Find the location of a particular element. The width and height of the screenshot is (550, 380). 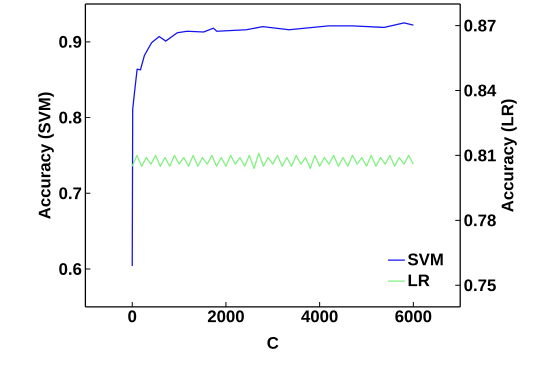

y2-tick-label: 0.84 is located at coordinates (480, 90).